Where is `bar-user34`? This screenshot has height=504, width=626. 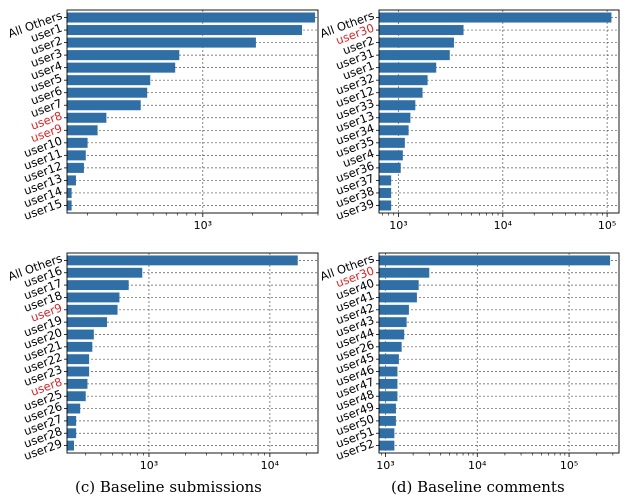
bar-user34 is located at coordinates (394, 130).